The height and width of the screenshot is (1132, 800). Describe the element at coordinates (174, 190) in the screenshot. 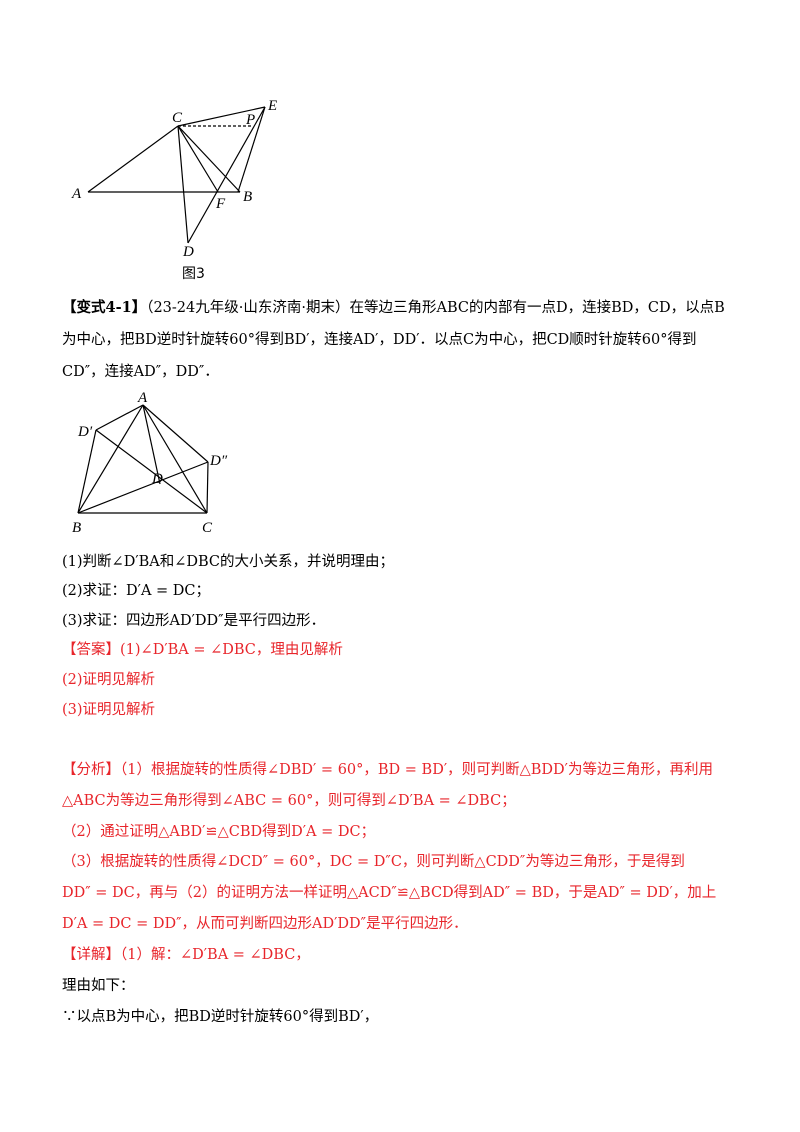

I see `figure-3: C E P A B F D 图3` at that location.